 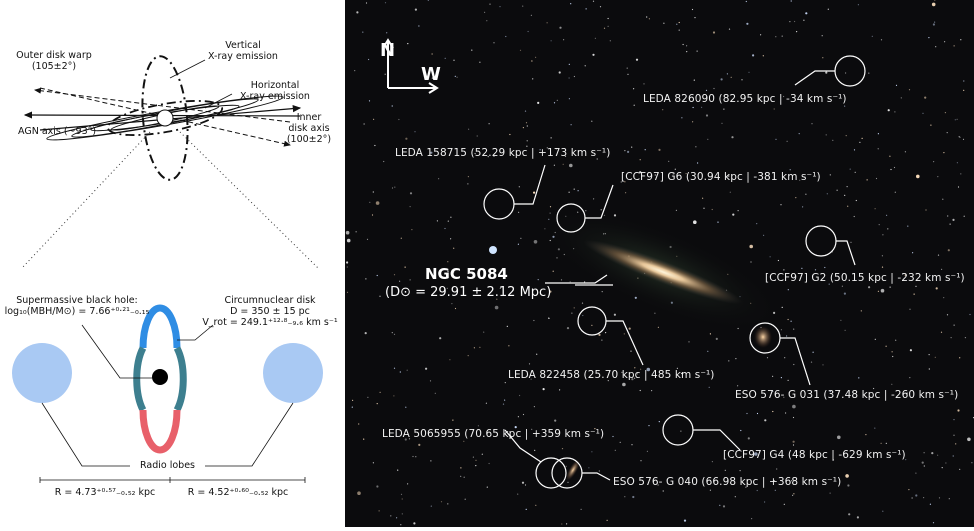 I want to click on radio-lobe-right, so click(x=293, y=373).